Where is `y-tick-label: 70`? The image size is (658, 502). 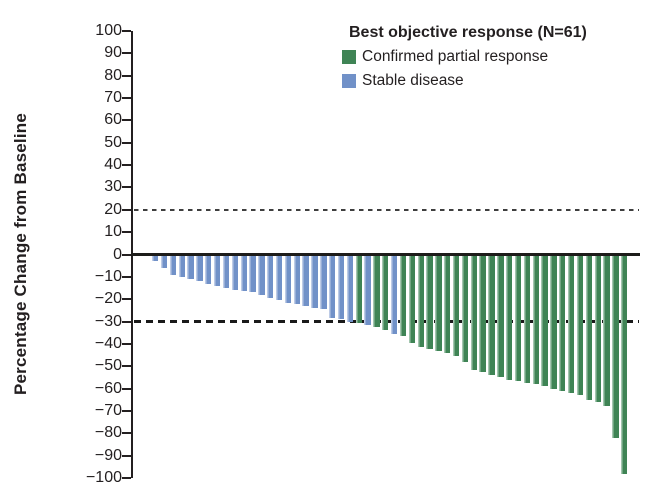
y-tick-label: 70 is located at coordinates (113, 98).